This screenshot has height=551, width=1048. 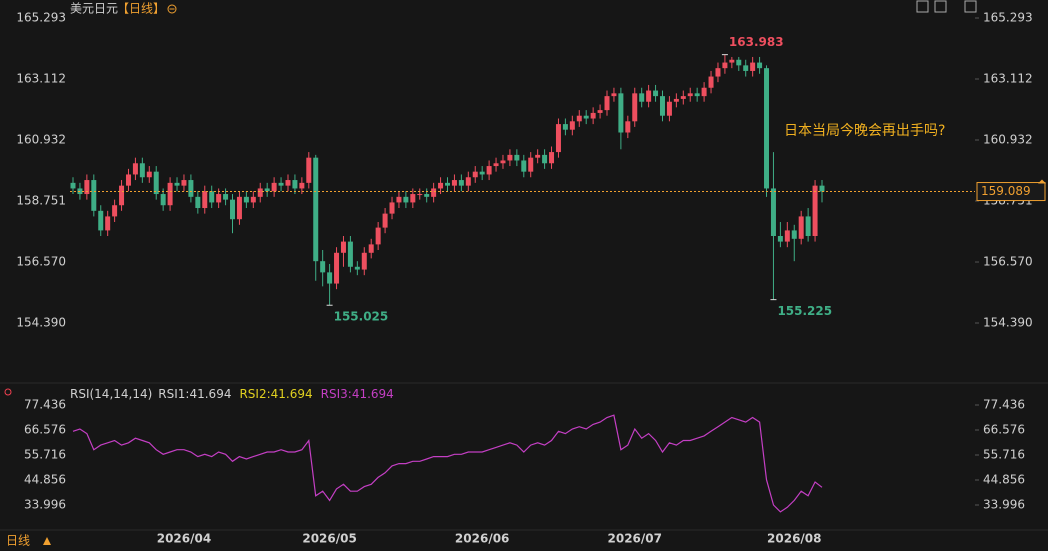 I want to click on price-tag-label: 159.089, so click(x=1006, y=191).